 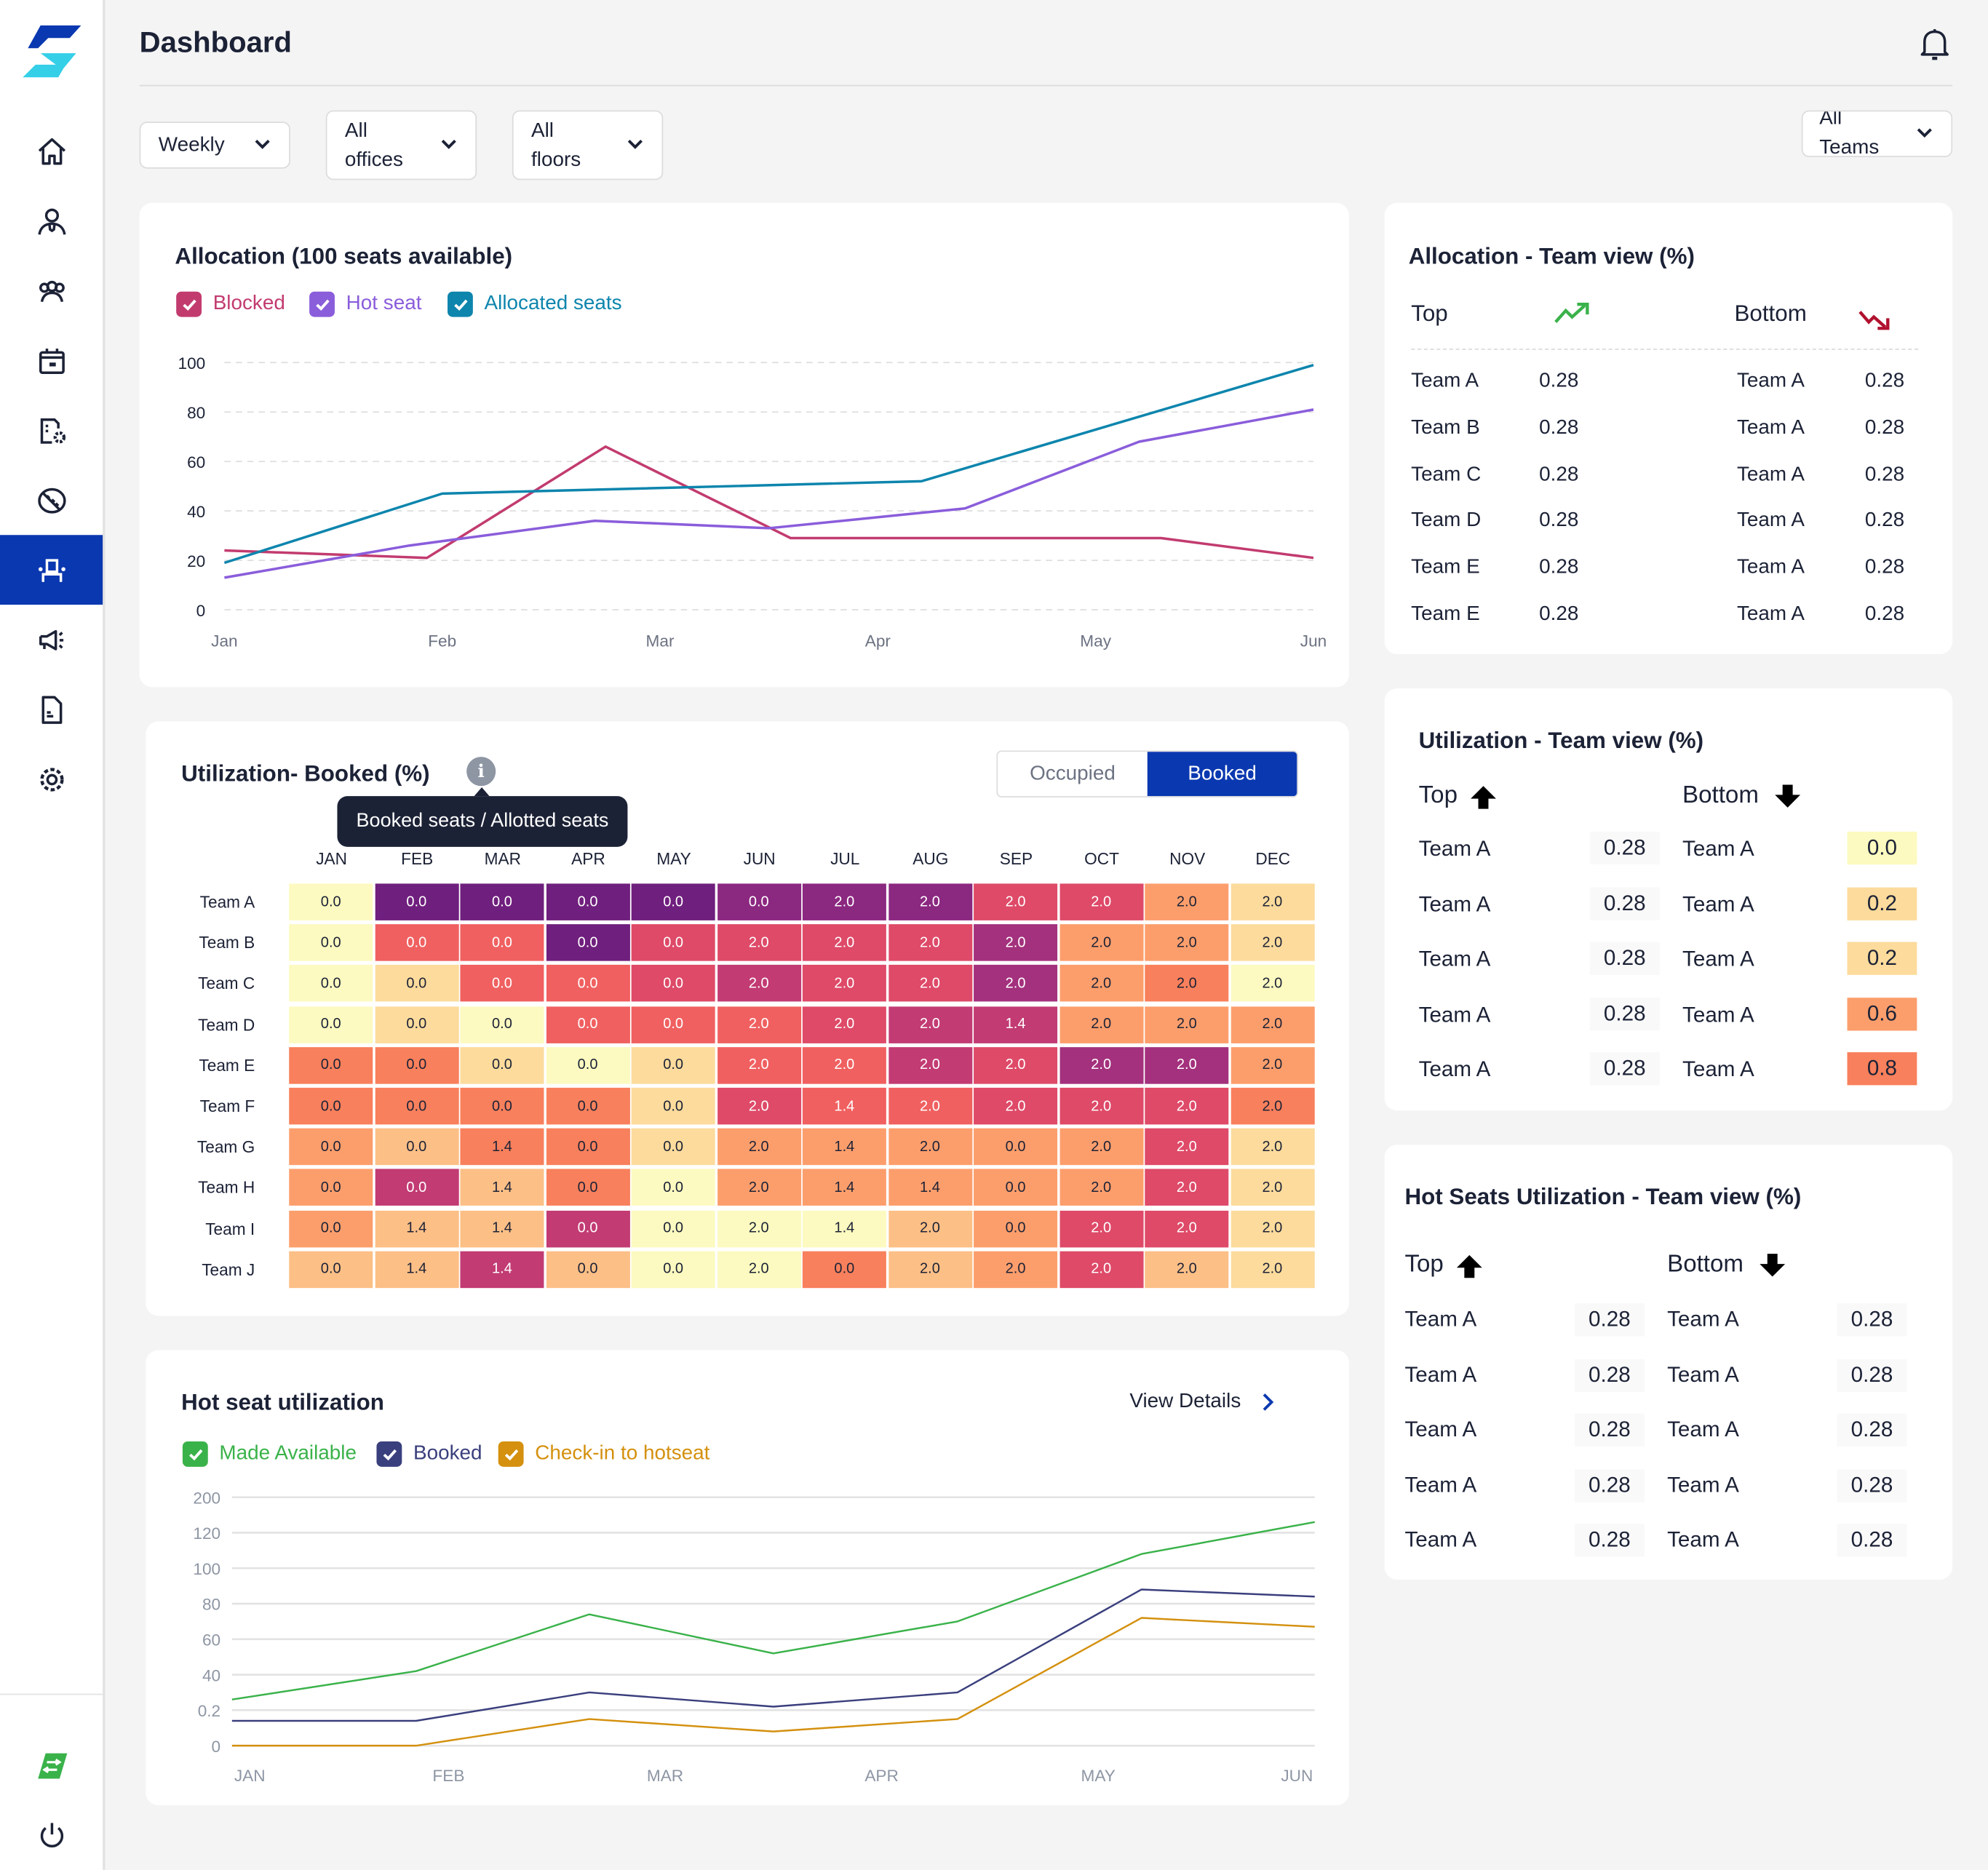 What do you see at coordinates (429, 1454) in the screenshot?
I see `legend-item-booked: Booked` at bounding box center [429, 1454].